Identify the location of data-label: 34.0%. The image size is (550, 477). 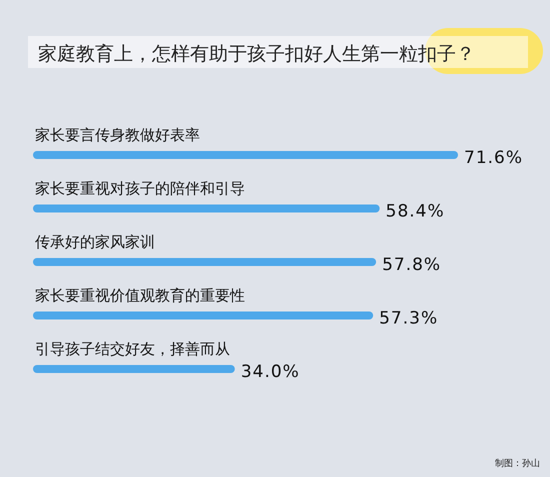
(270, 372).